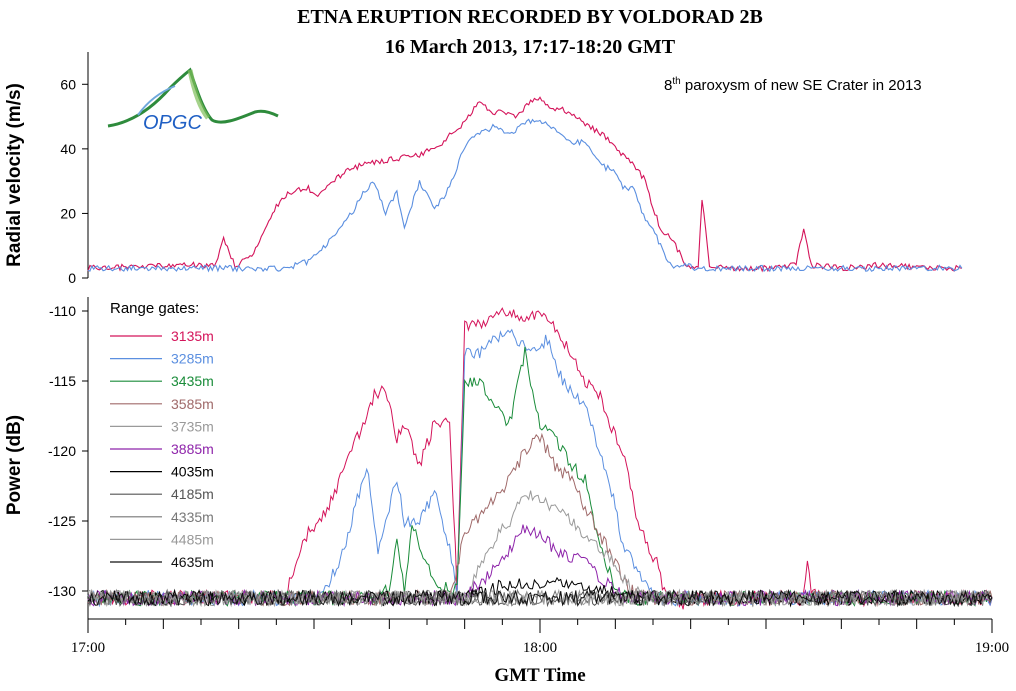 This screenshot has width=1016, height=691. Describe the element at coordinates (62, 311) in the screenshot. I see `y-tick-label: -110` at that location.